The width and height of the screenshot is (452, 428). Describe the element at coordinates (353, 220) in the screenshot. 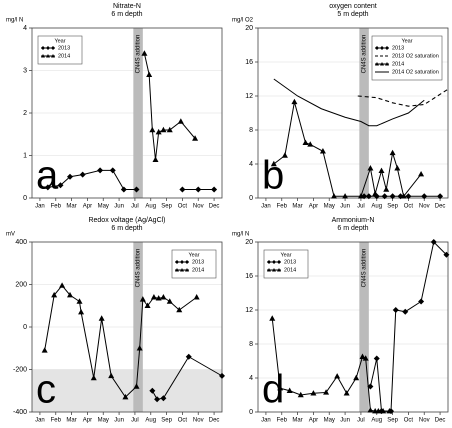

I see `chart-title: Ammonium-N` at that location.